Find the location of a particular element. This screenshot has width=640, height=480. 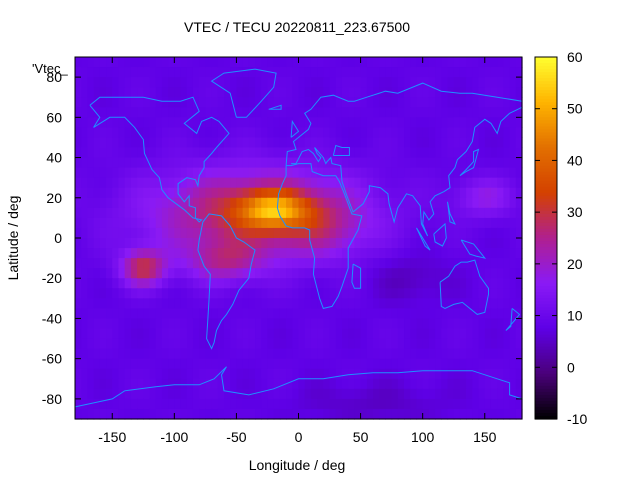

x-tick-label: -150 is located at coordinates (112, 437).